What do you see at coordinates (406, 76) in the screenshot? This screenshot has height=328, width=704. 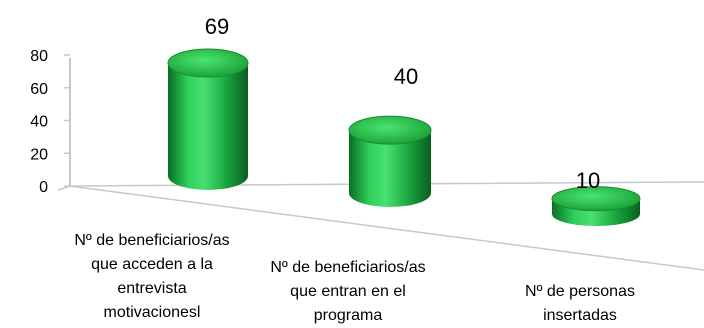 I see `data-label: 40` at bounding box center [406, 76].